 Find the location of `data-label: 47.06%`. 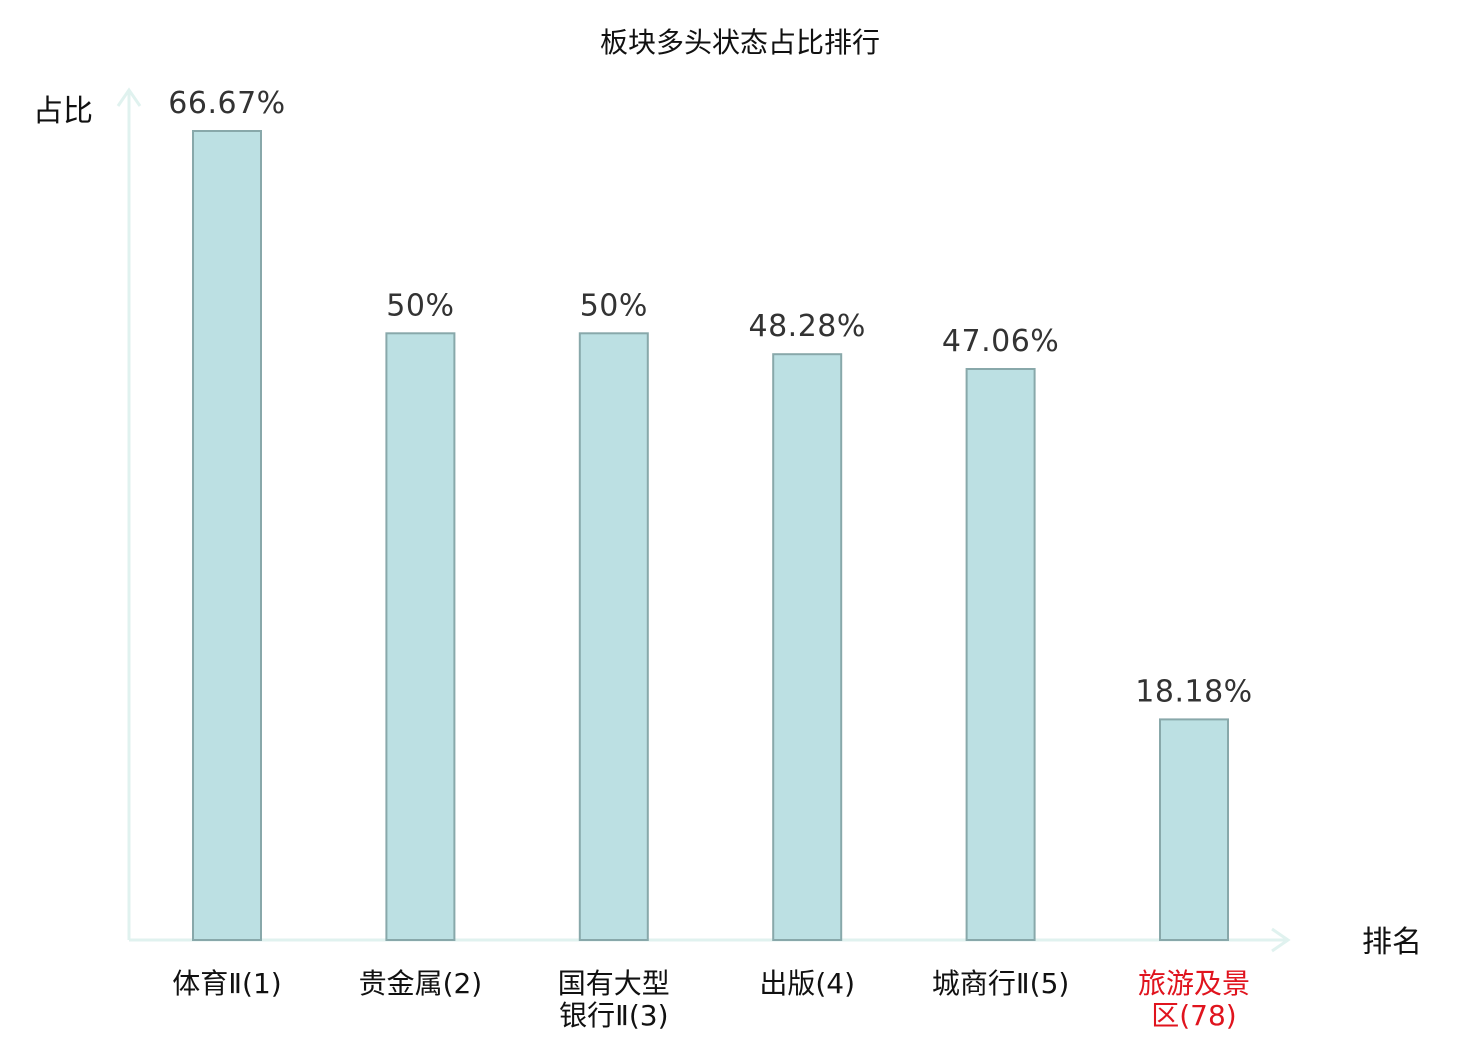

data-label: 47.06% is located at coordinates (1000, 341).